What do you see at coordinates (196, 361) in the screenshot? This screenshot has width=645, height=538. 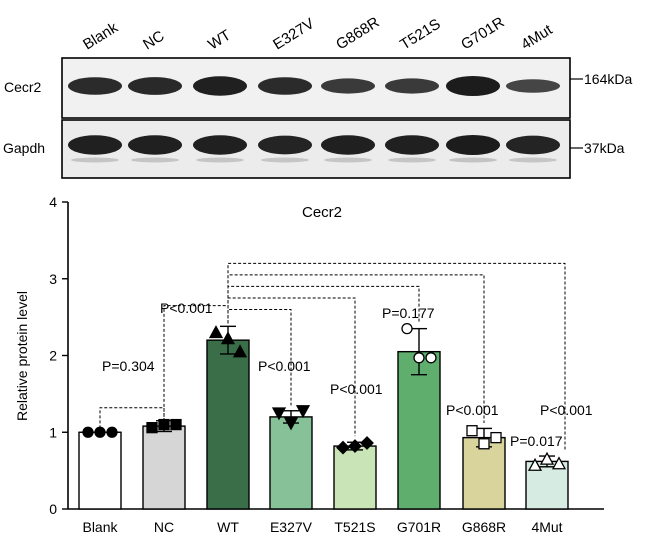 I see `bracket-nc-wt` at bounding box center [196, 361].